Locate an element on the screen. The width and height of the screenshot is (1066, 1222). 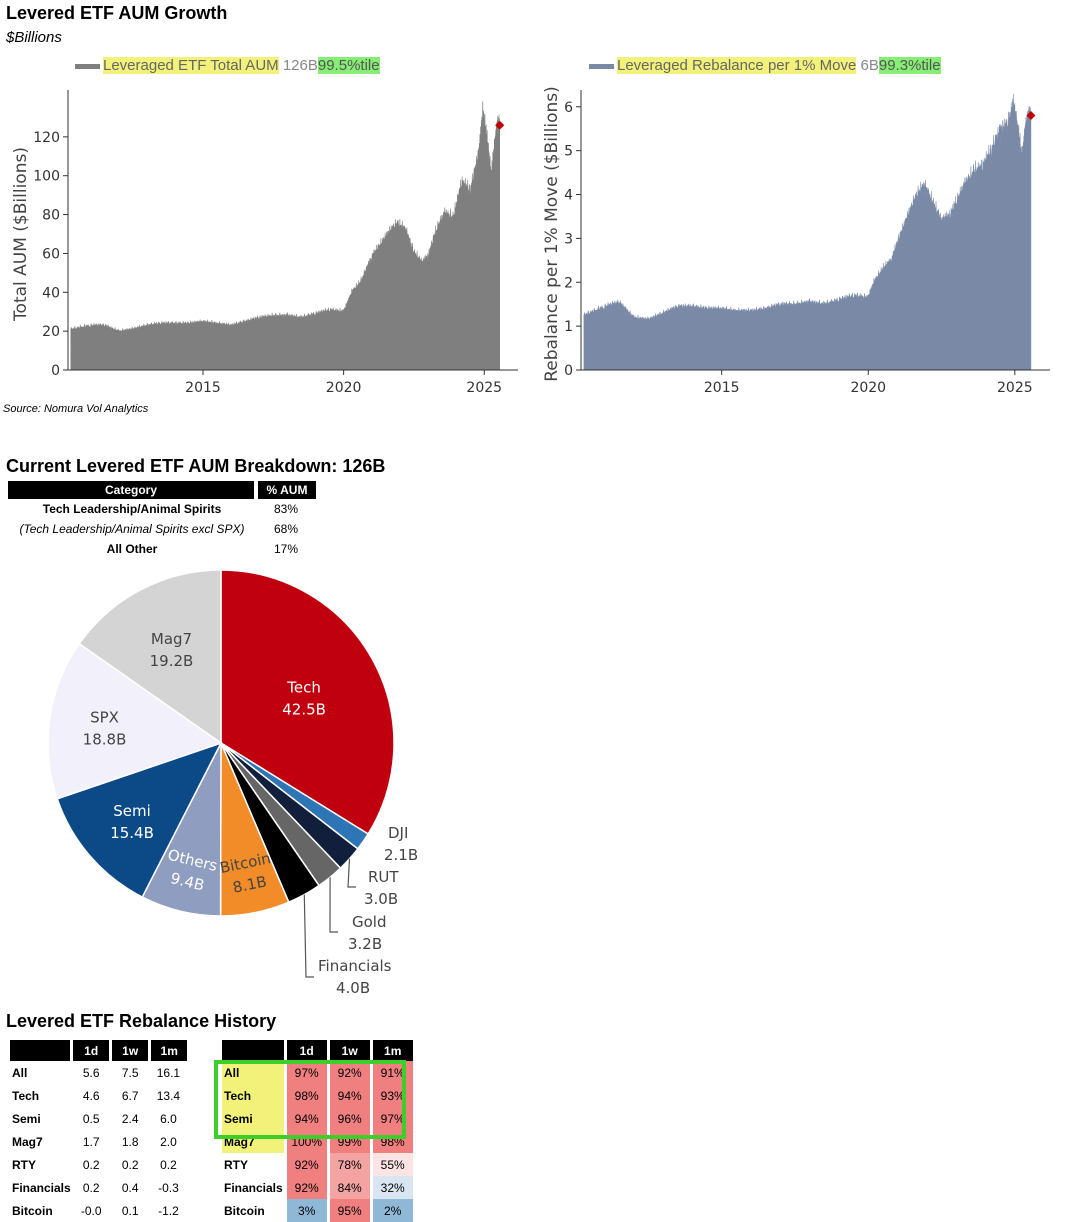
rebalance-values-cell-d1: 1.7 is located at coordinates (91, 1141).